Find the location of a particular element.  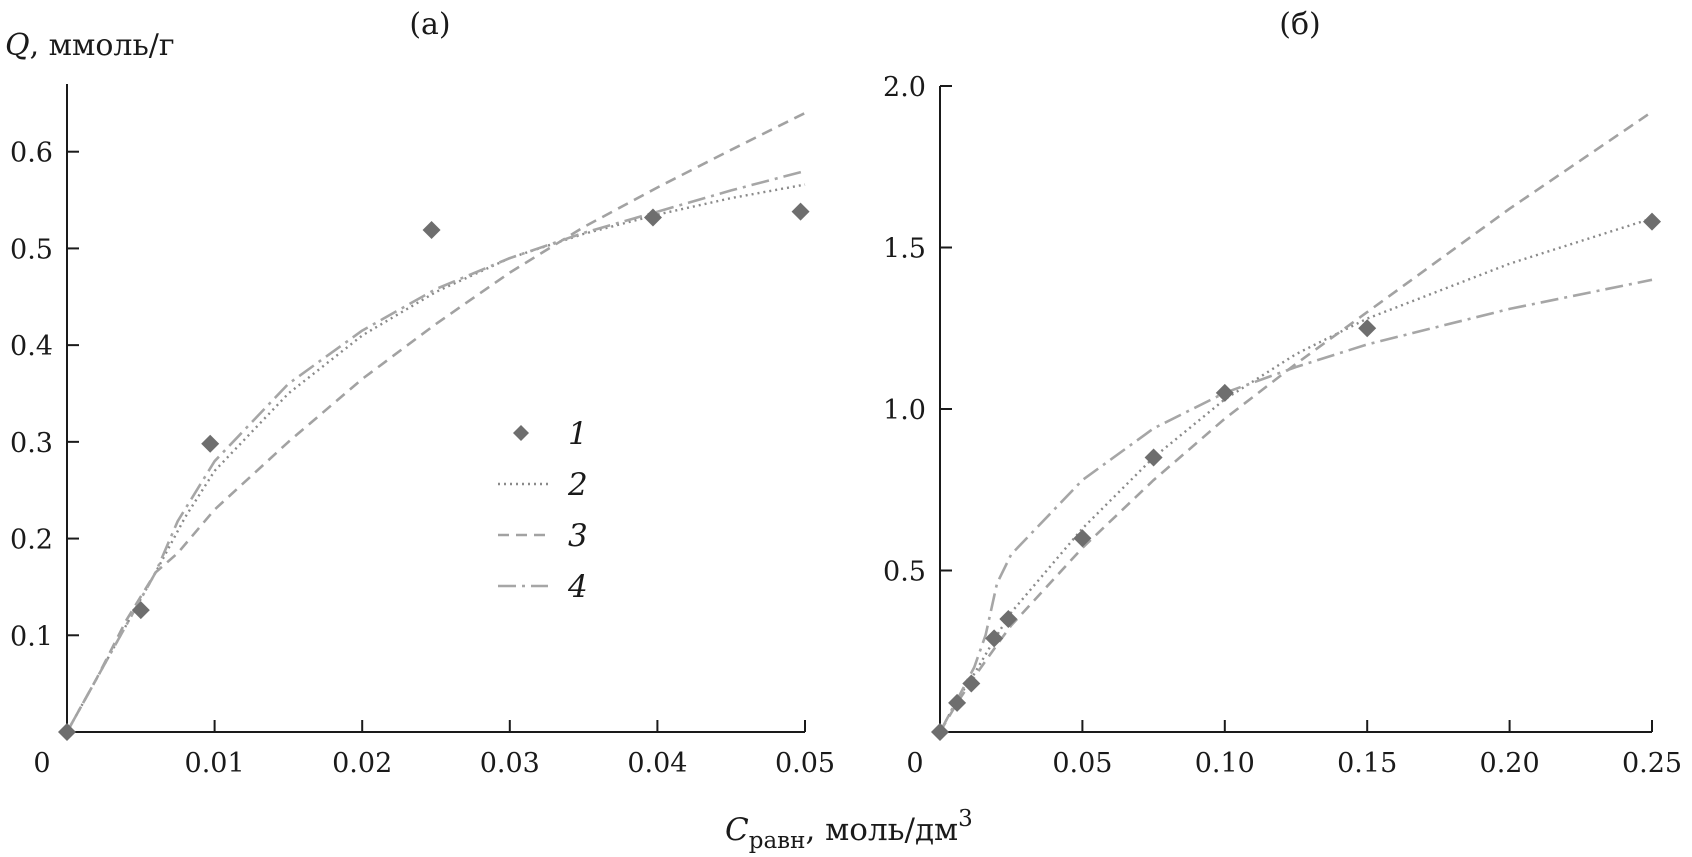

x-axis-label: Cравн, моль/дм3 is located at coordinates (849, 830).